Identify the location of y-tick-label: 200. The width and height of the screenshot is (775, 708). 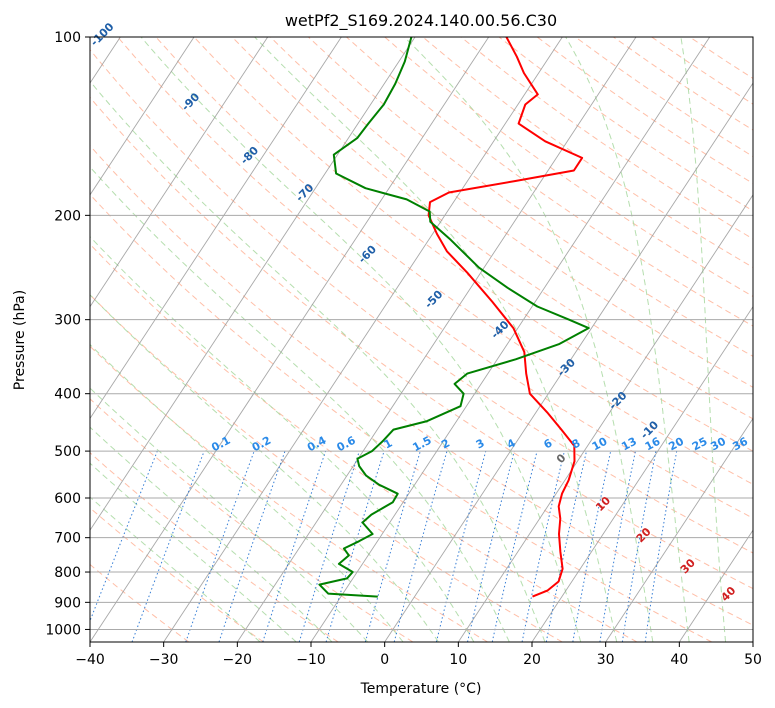
(67, 216).